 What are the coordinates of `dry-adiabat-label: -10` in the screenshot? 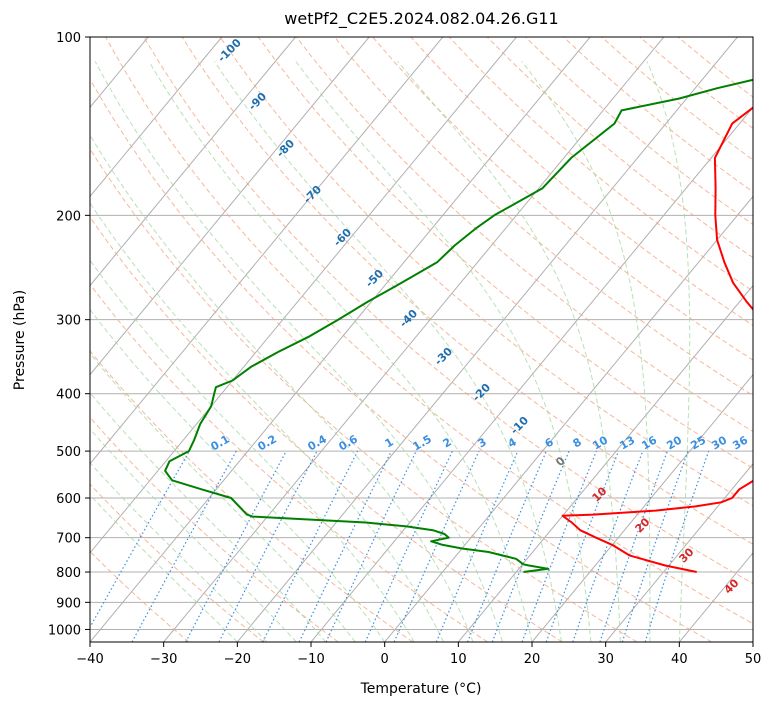 It's located at (519, 425).